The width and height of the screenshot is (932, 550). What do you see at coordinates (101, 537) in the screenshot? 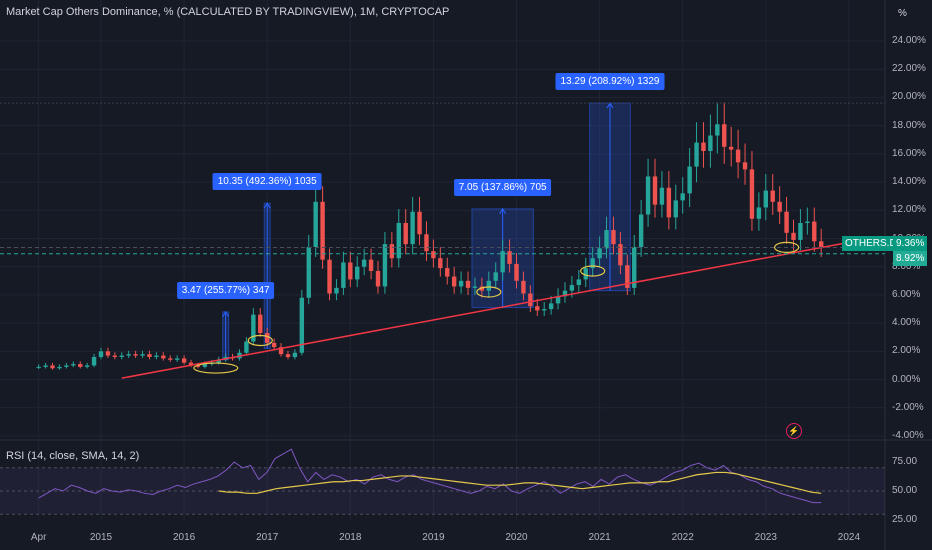
I see `x-tick-label: 2015` at bounding box center [101, 537].